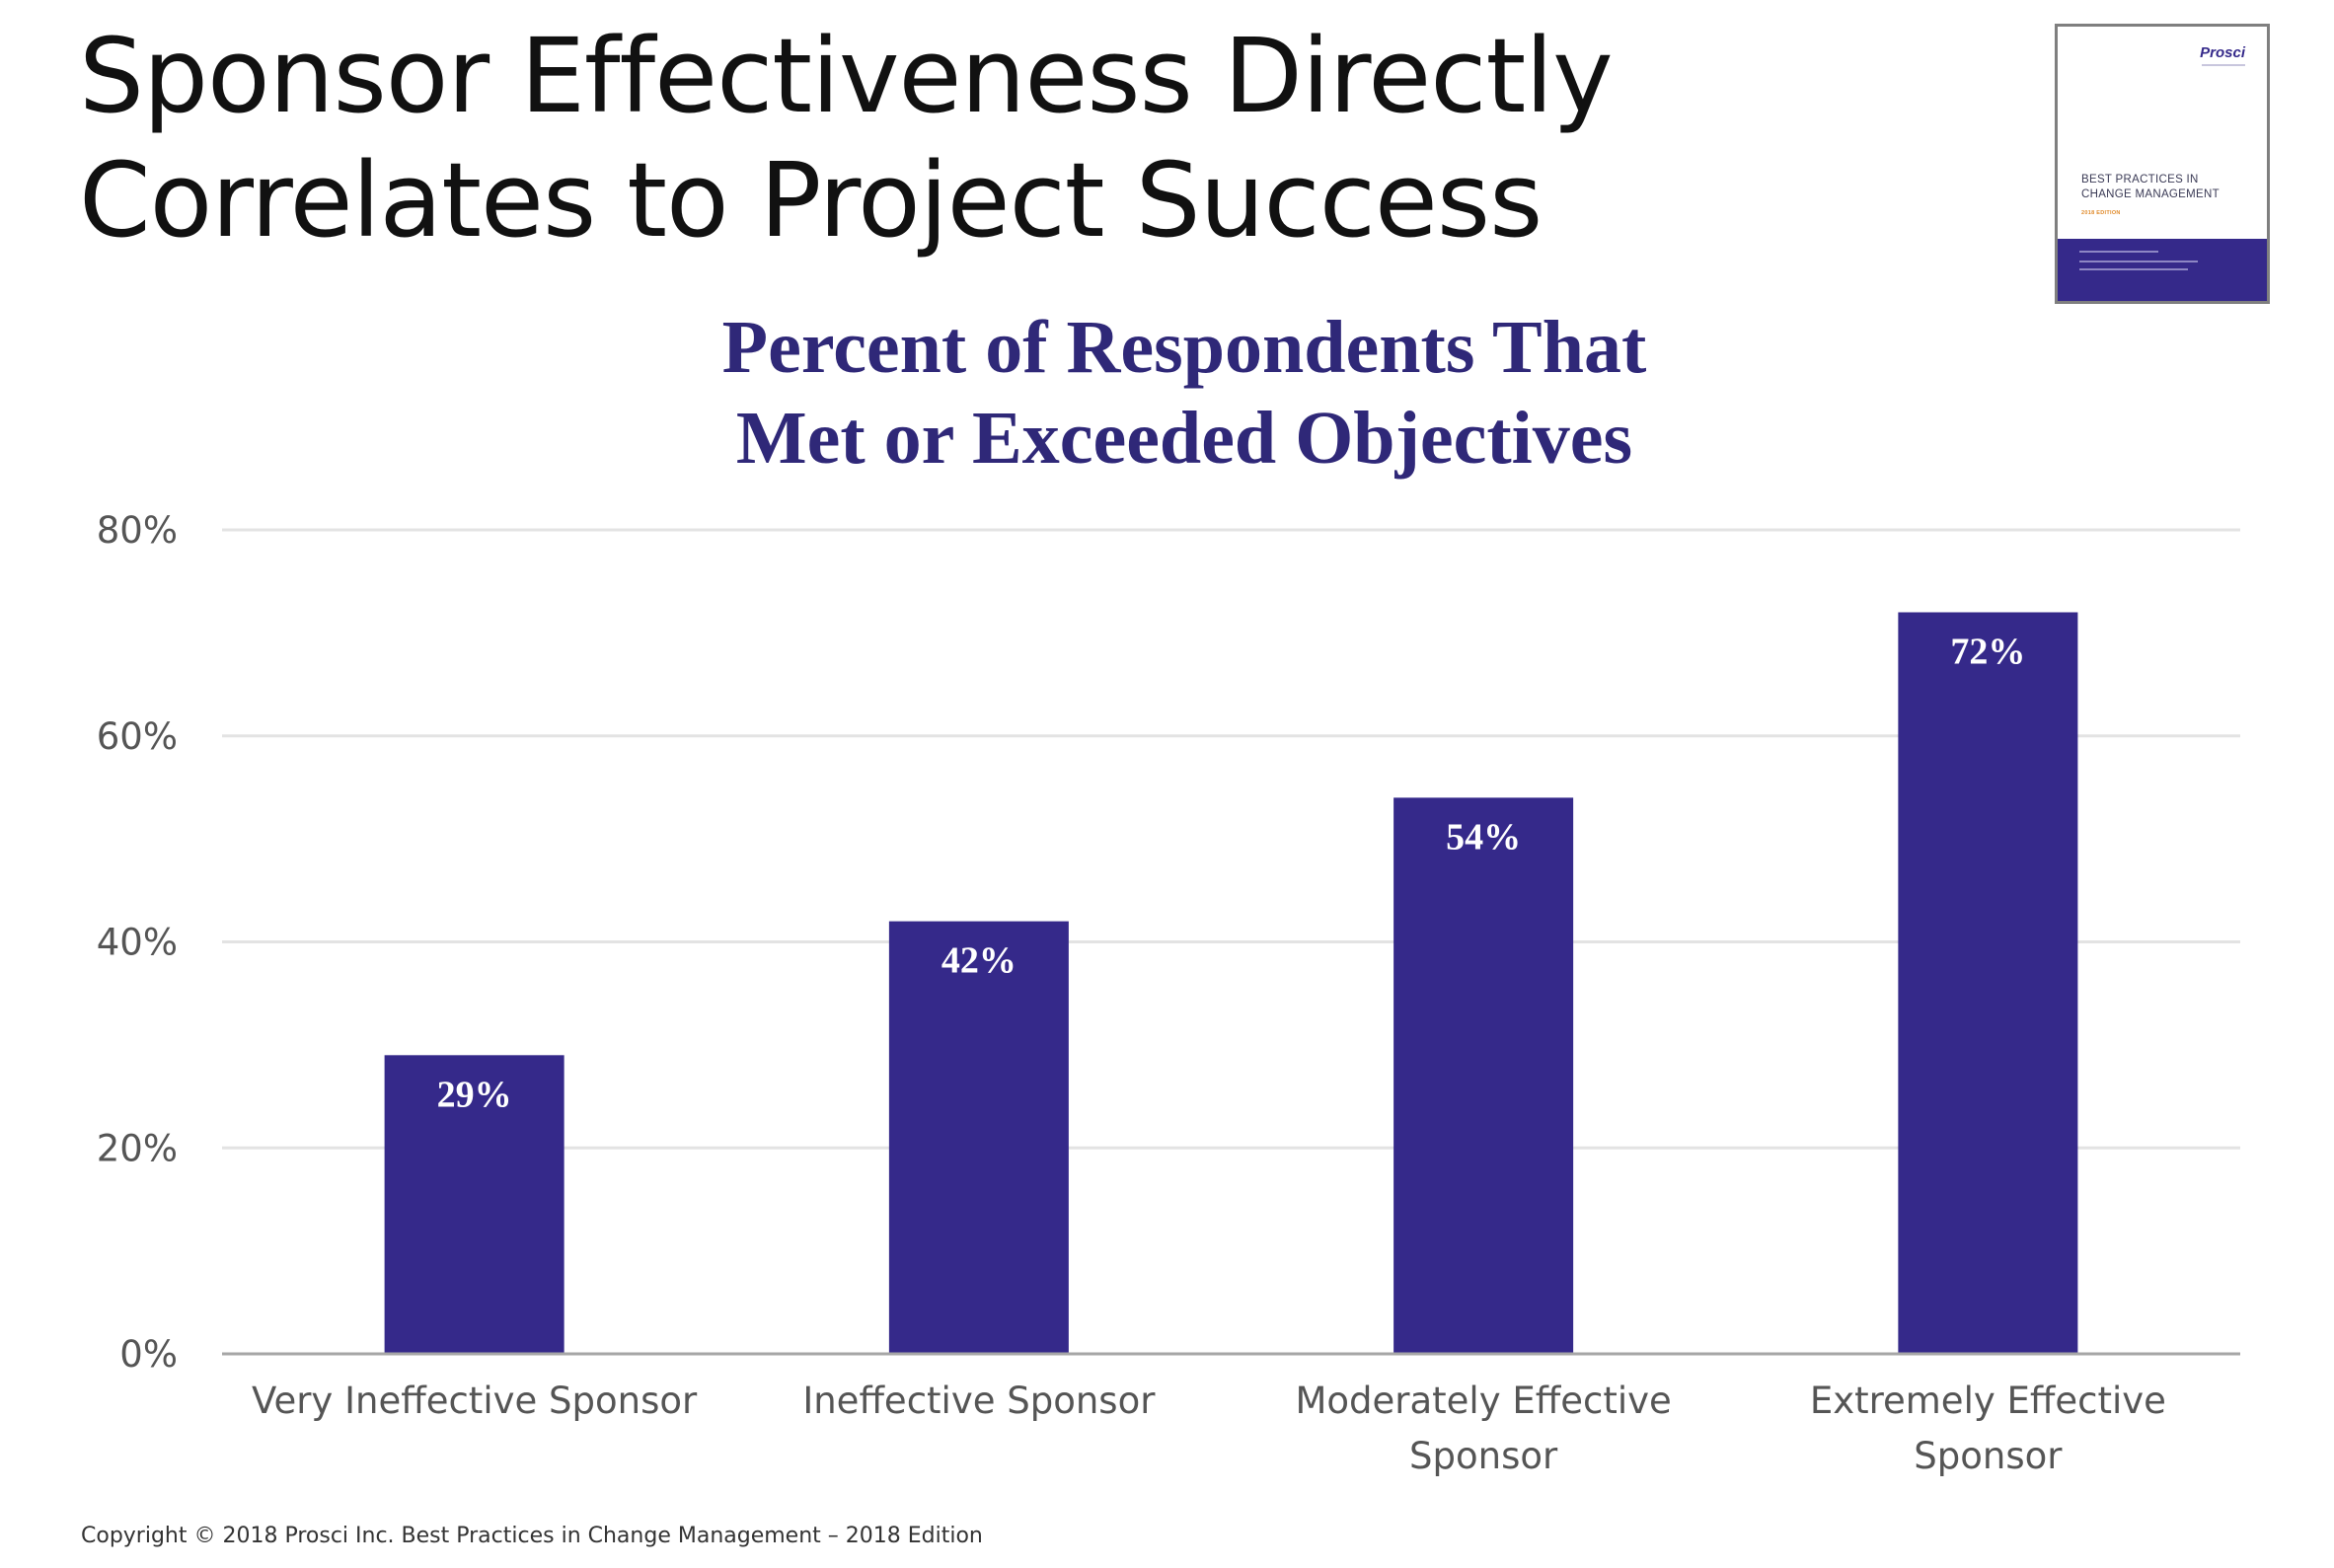 Image resolution: width=2334 pixels, height=1568 pixels. What do you see at coordinates (137, 736) in the screenshot?
I see `y-tick-label: 60%` at bounding box center [137, 736].